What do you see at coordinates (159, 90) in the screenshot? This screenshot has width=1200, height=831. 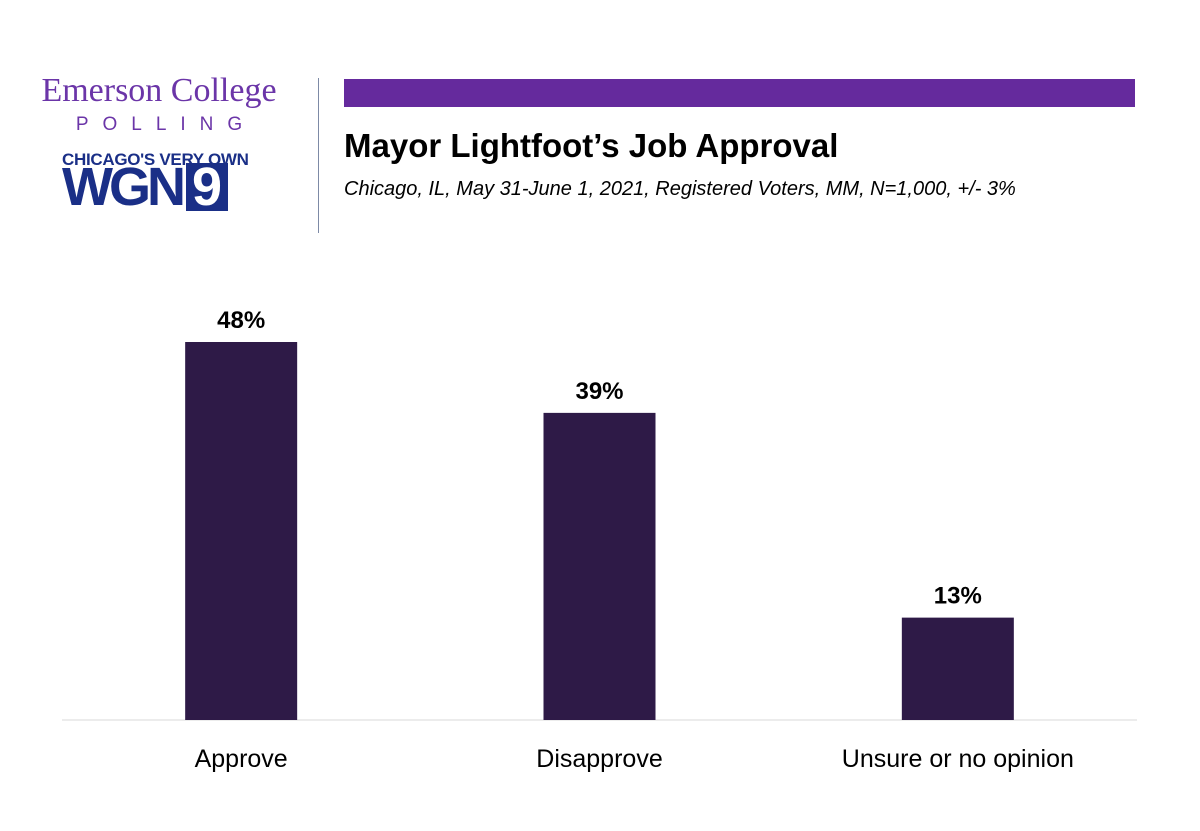 I see `emerson-logo-text: Emerson College` at bounding box center [159, 90].